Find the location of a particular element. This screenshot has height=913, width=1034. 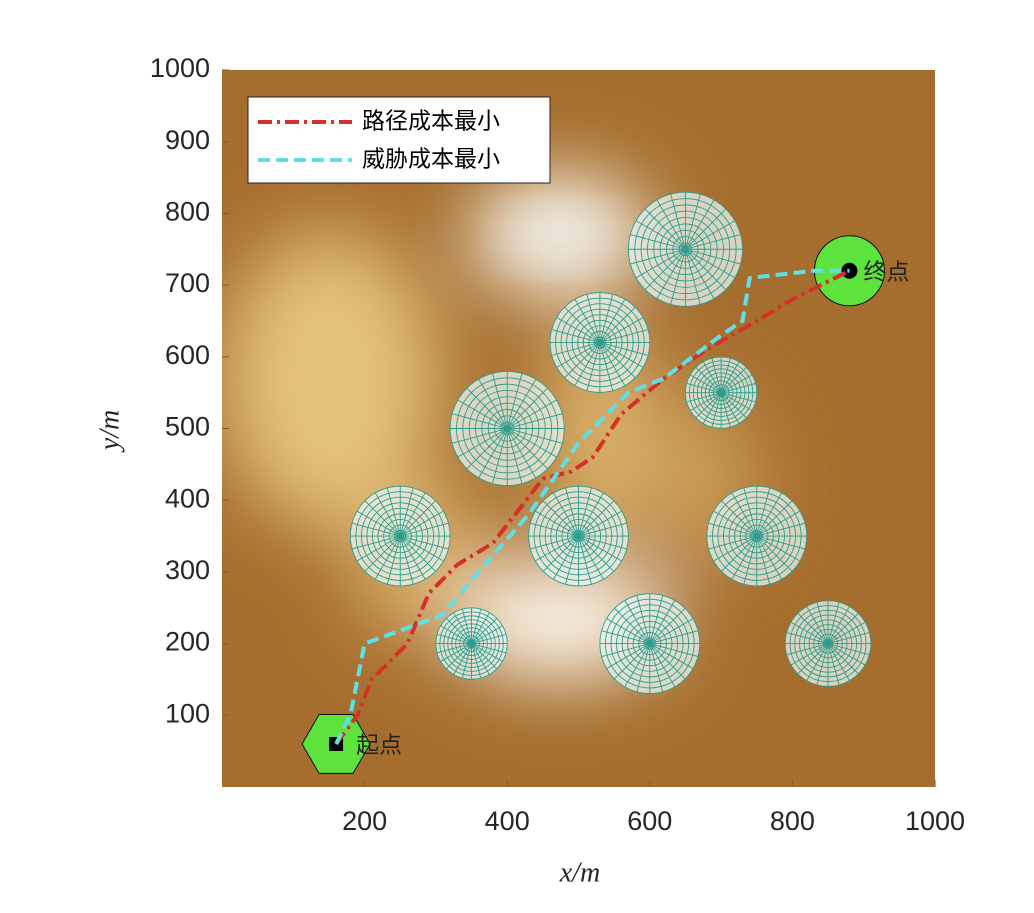

x-tick-label: 1000 is located at coordinates (935, 821).